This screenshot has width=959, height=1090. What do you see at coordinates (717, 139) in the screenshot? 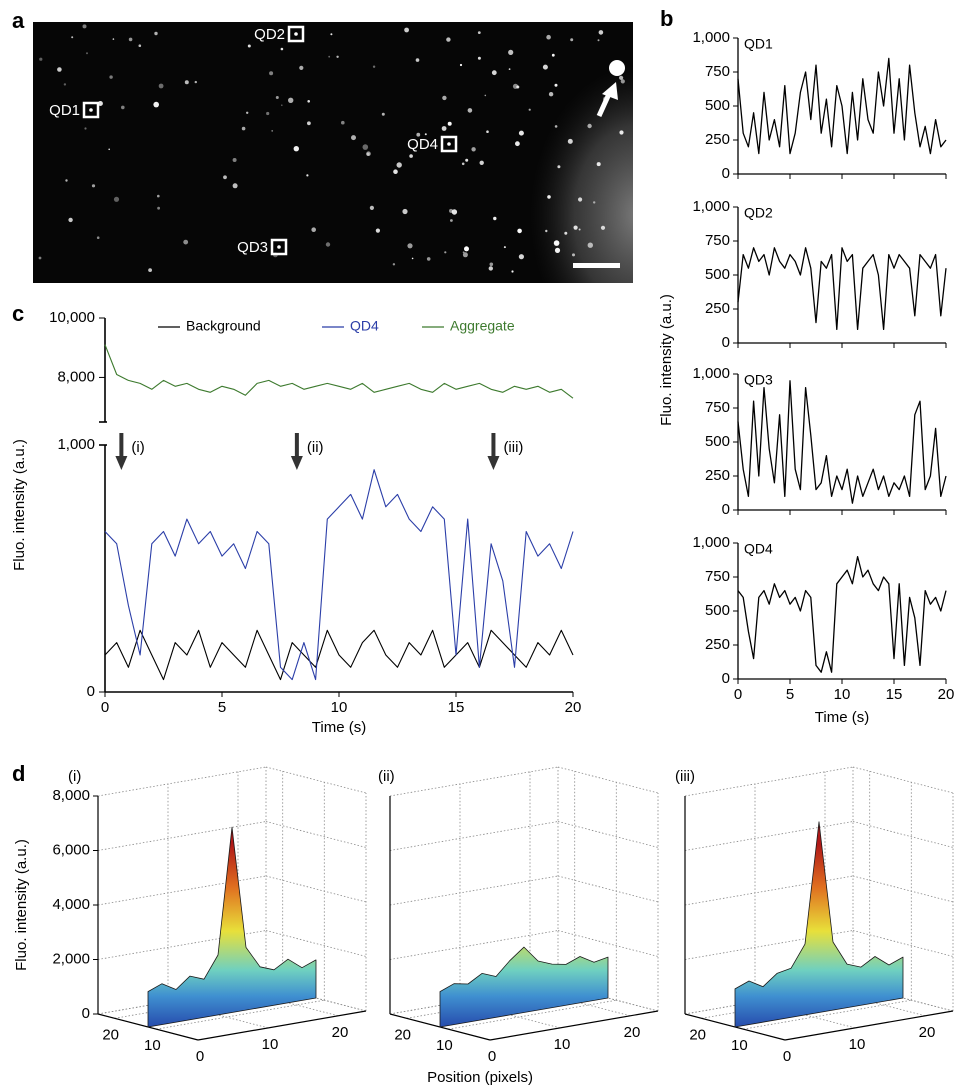
I see `y-tick-label: 250` at bounding box center [717, 139].